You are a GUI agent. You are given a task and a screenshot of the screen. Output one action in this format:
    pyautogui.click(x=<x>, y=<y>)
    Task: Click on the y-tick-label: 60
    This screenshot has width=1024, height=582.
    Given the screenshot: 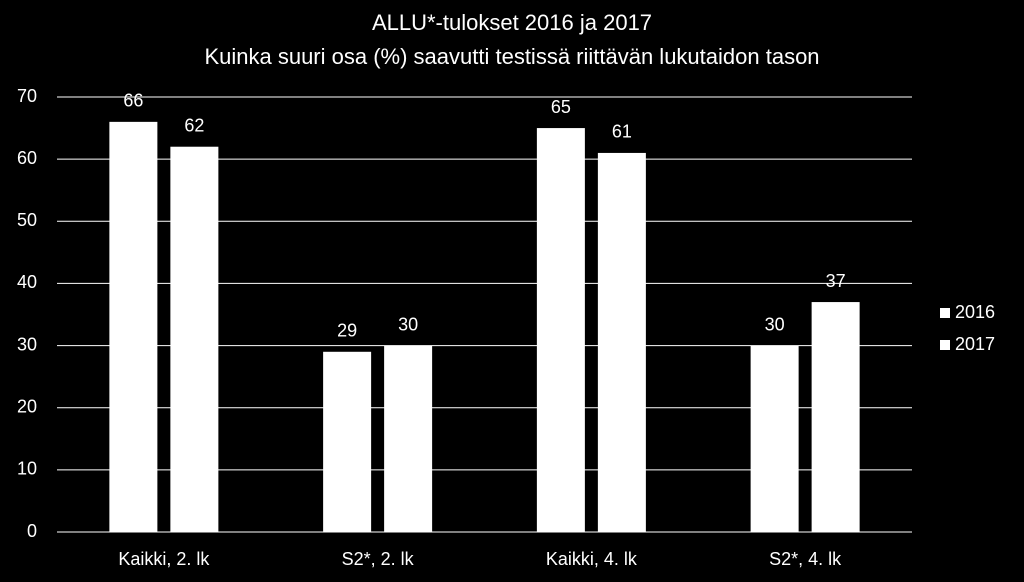 What is the action you would take?
    pyautogui.click(x=27, y=158)
    